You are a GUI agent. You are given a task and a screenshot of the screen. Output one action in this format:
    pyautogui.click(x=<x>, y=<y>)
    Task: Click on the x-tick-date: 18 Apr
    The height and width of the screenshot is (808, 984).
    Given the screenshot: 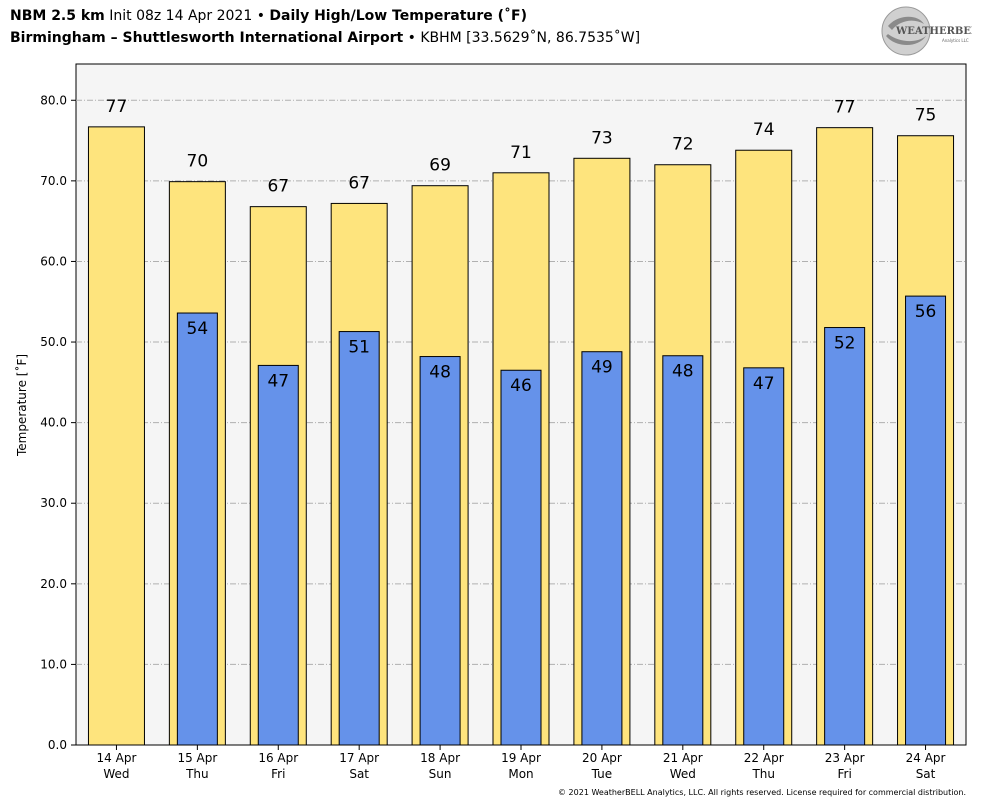 What is the action you would take?
    pyautogui.click(x=440, y=758)
    